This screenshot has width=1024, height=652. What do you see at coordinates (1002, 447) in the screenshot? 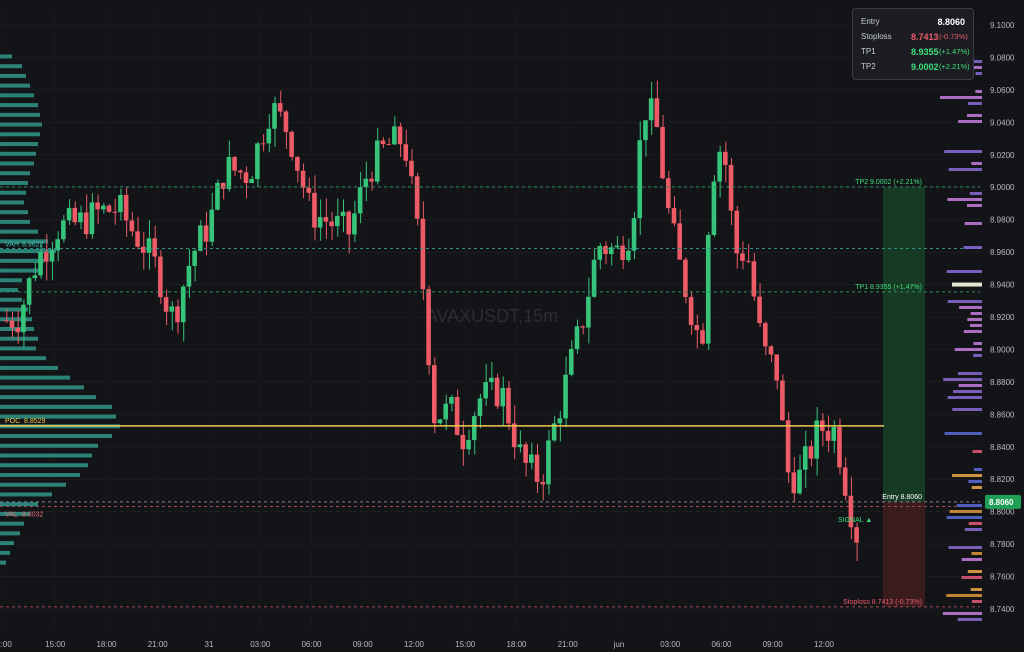
I see `y-tick-label: 8.8400` at bounding box center [1002, 447].